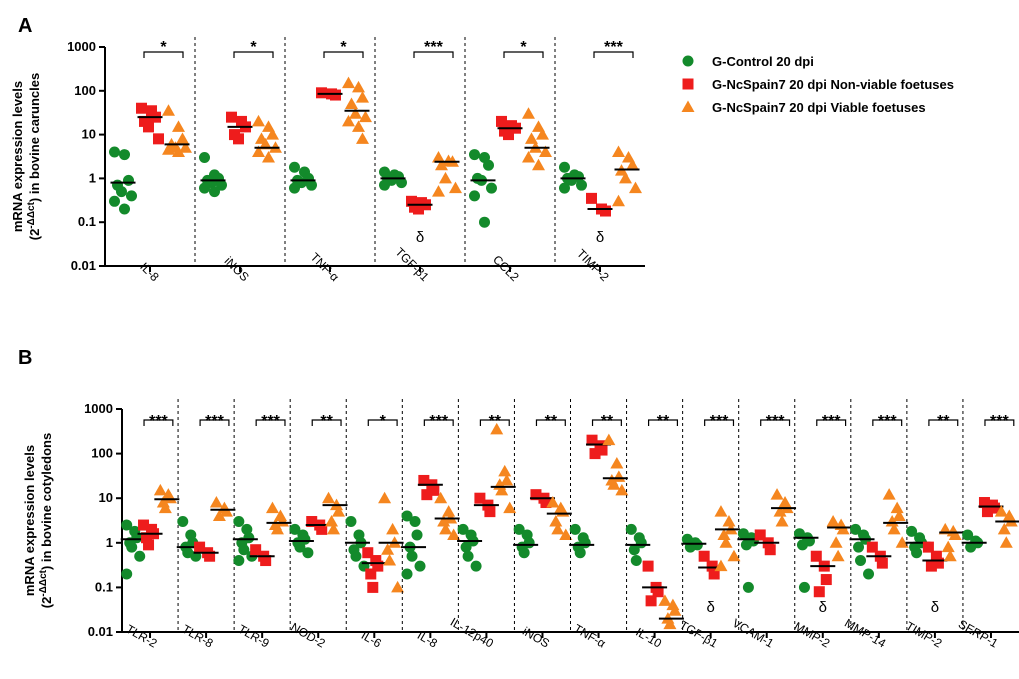 This screenshot has width=1019, height=679. I want to click on y-tick-label: 1000, so click(81, 46).